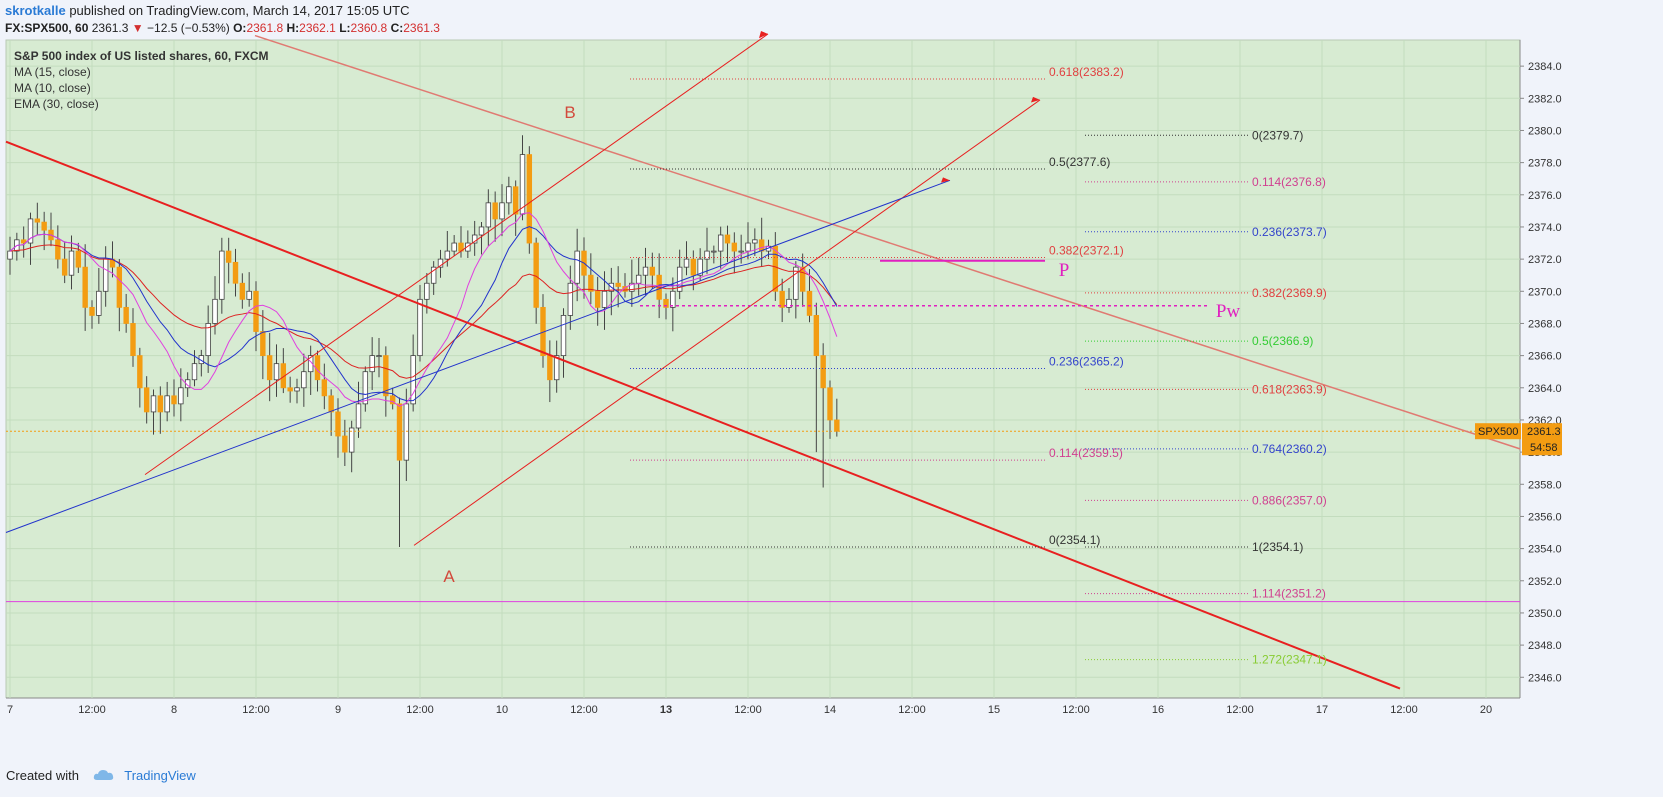  I want to click on legend-ema30: EMA (30, close), so click(56, 104).